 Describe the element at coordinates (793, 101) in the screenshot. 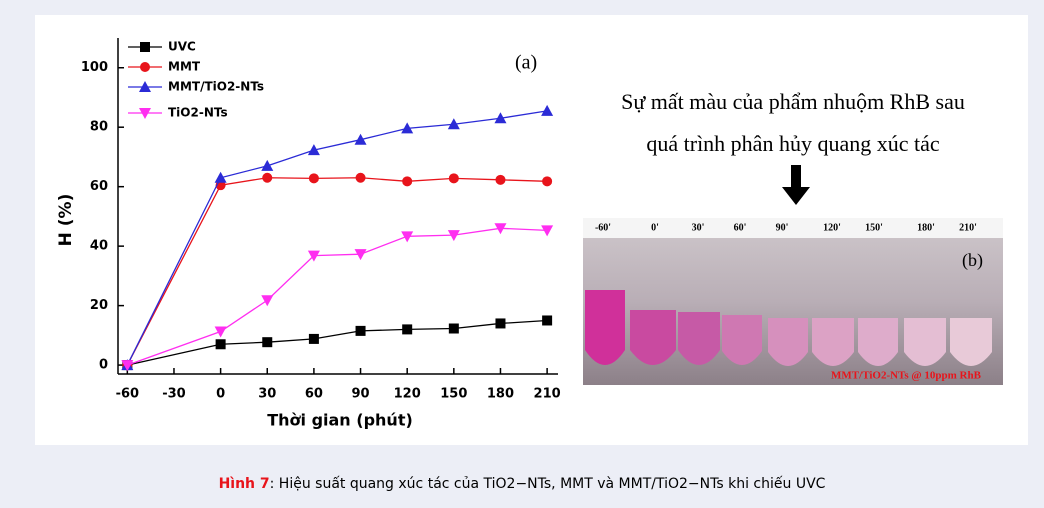

I see `photo-heading: Sự mất màu của phẩm nhuộm RhB sau` at that location.